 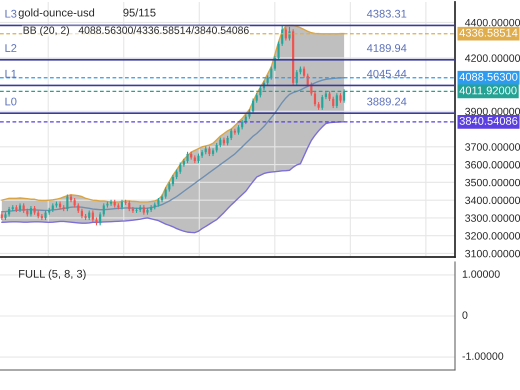 I want to click on ref-line-label: 3840.54086, so click(x=489, y=120).